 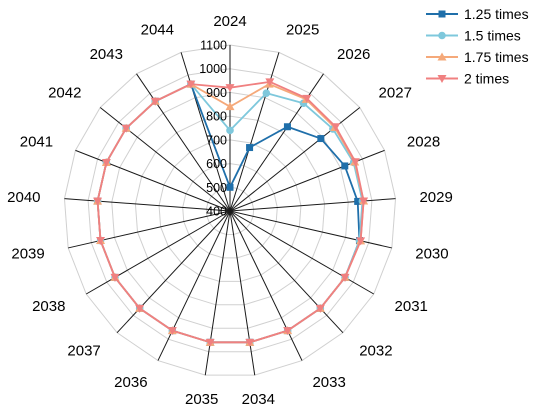 I want to click on tick-label-400: 400, so click(x=216, y=212).